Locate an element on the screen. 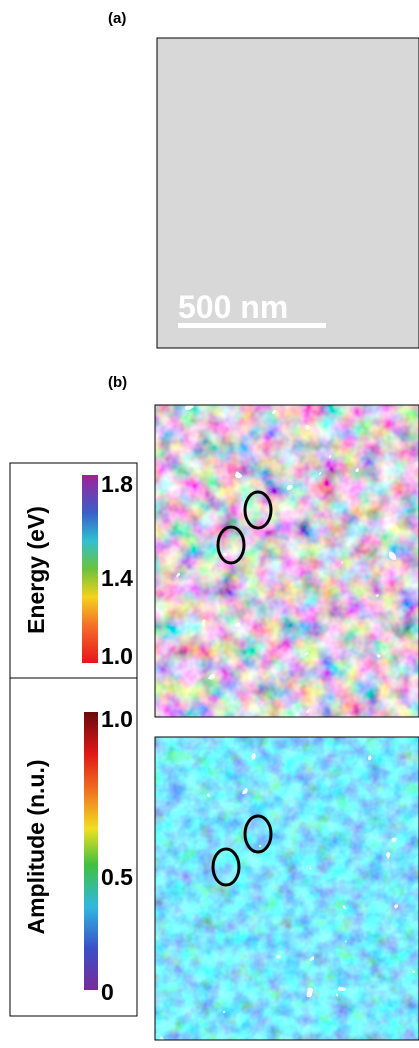  panel-label: (b) is located at coordinates (117, 382).